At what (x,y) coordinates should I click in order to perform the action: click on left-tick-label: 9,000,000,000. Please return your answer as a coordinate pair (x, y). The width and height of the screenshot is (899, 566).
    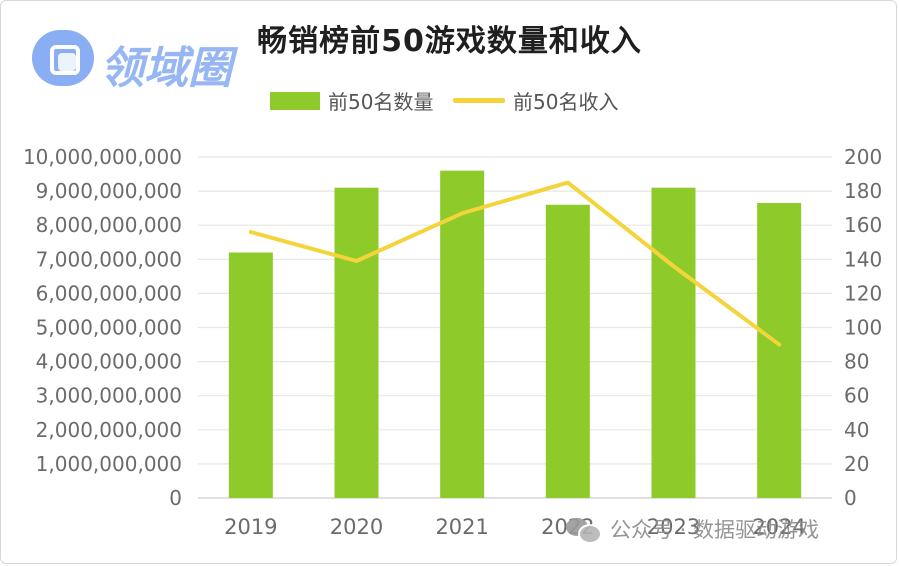
    Looking at the image, I should click on (109, 191).